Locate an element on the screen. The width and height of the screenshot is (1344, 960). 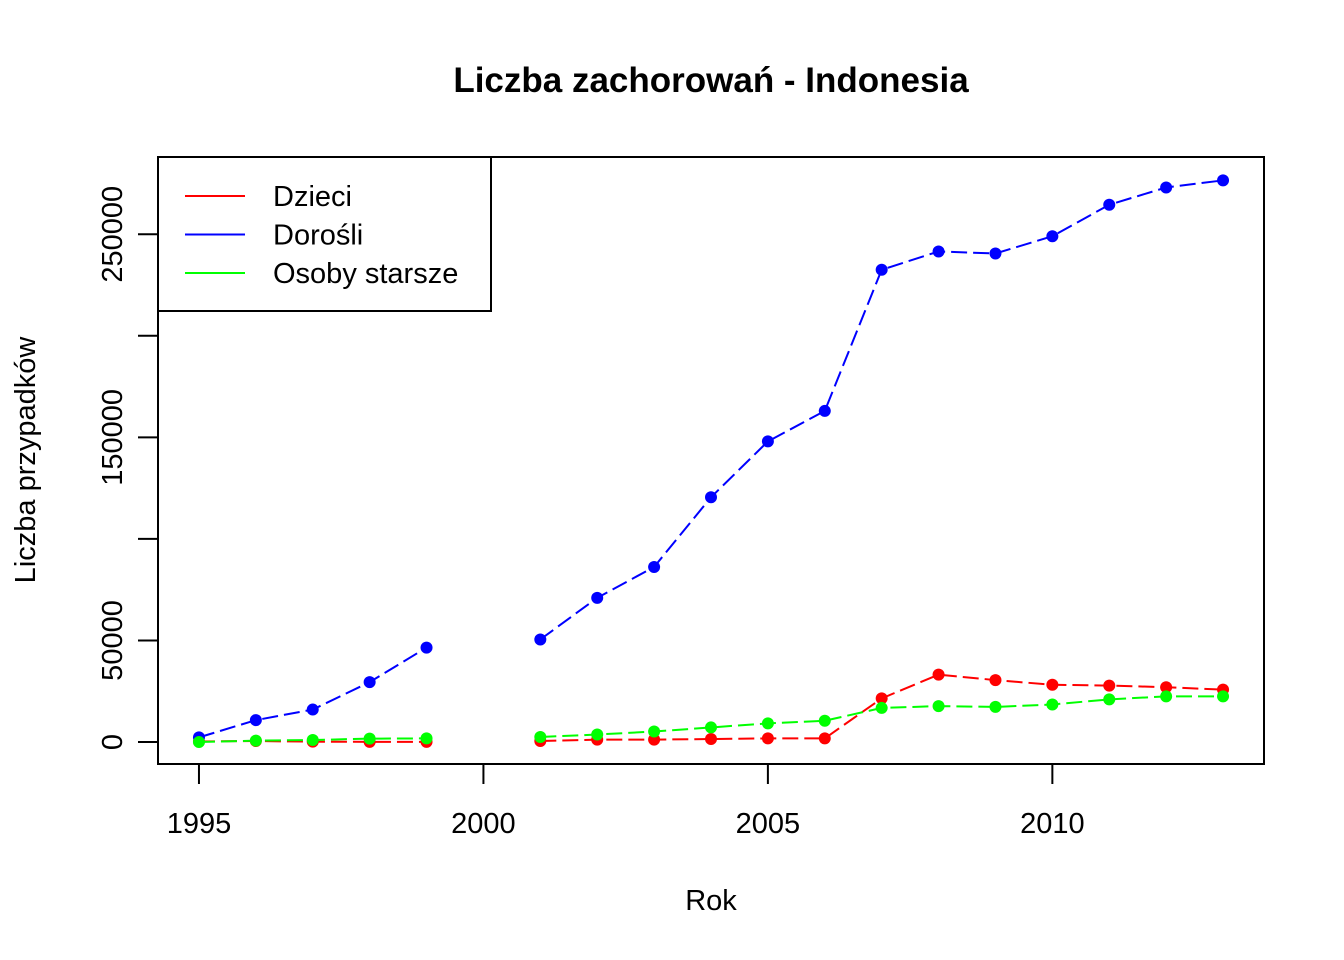
series-dzieci is located at coordinates (711, 708).